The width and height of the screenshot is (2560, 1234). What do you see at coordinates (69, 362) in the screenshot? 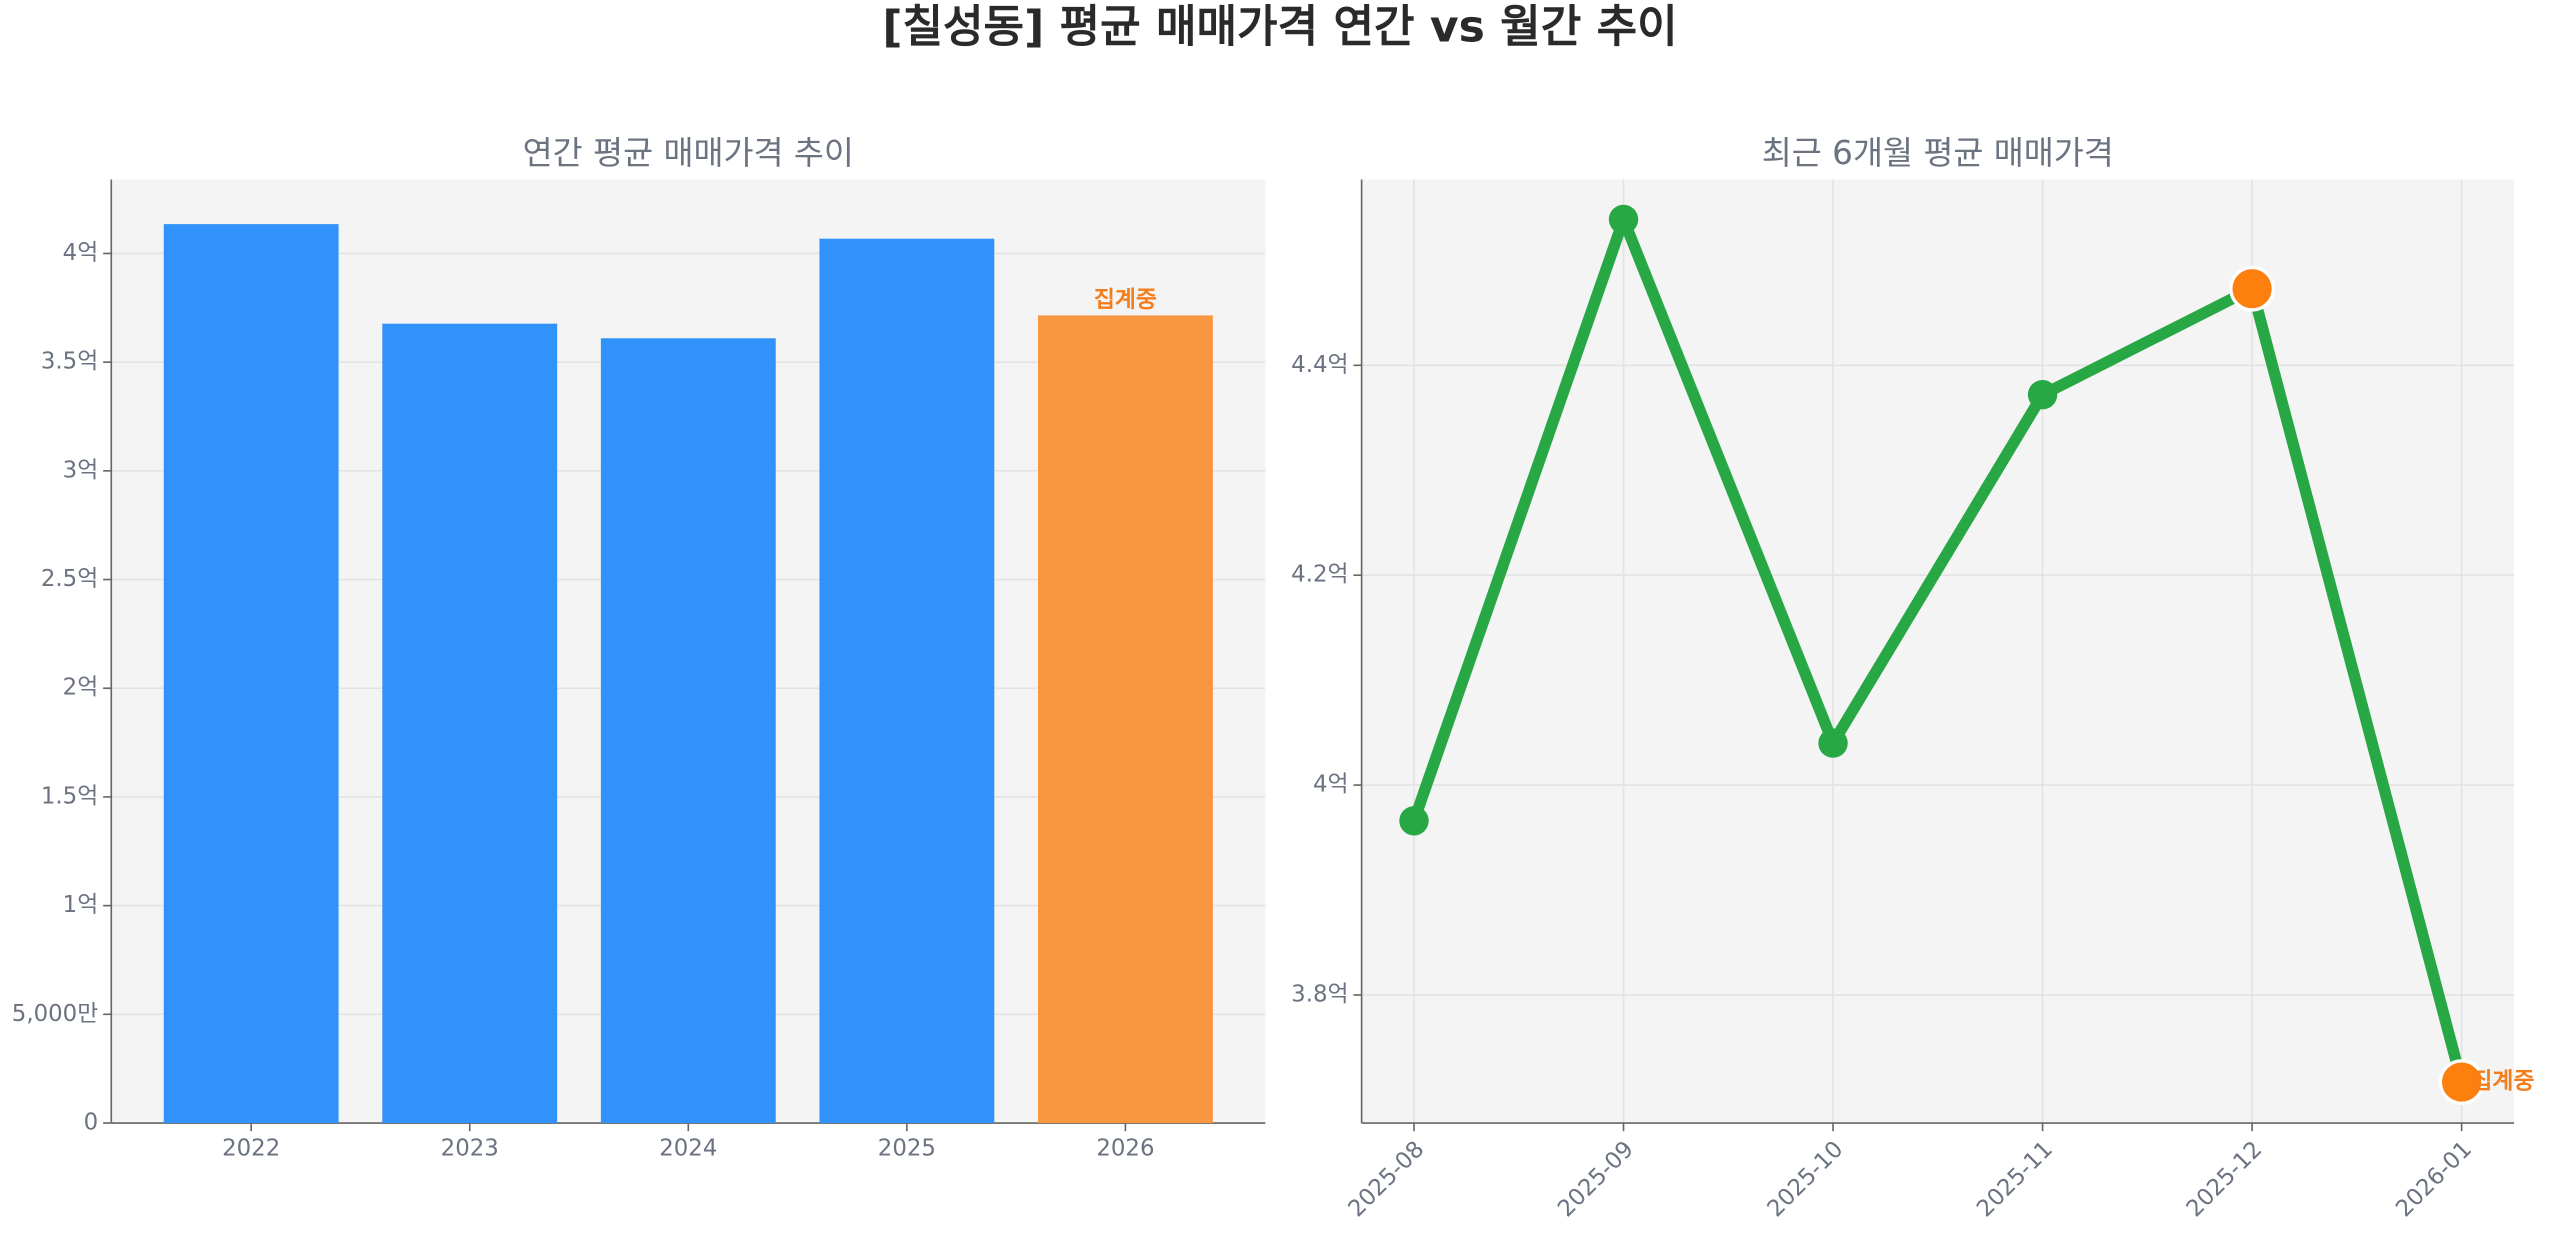
I see `y-tick-label: 3.5억` at bounding box center [69, 362].